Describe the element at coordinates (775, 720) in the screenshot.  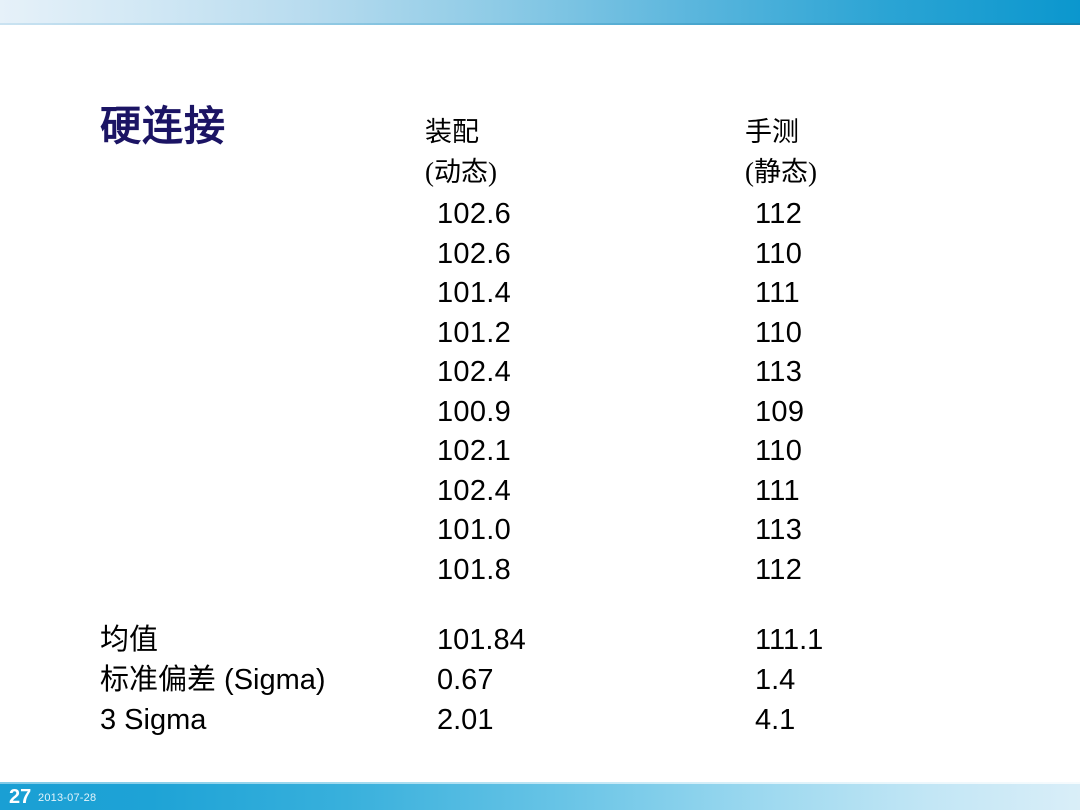
I see `summary-value-manual: 4.1` at that location.